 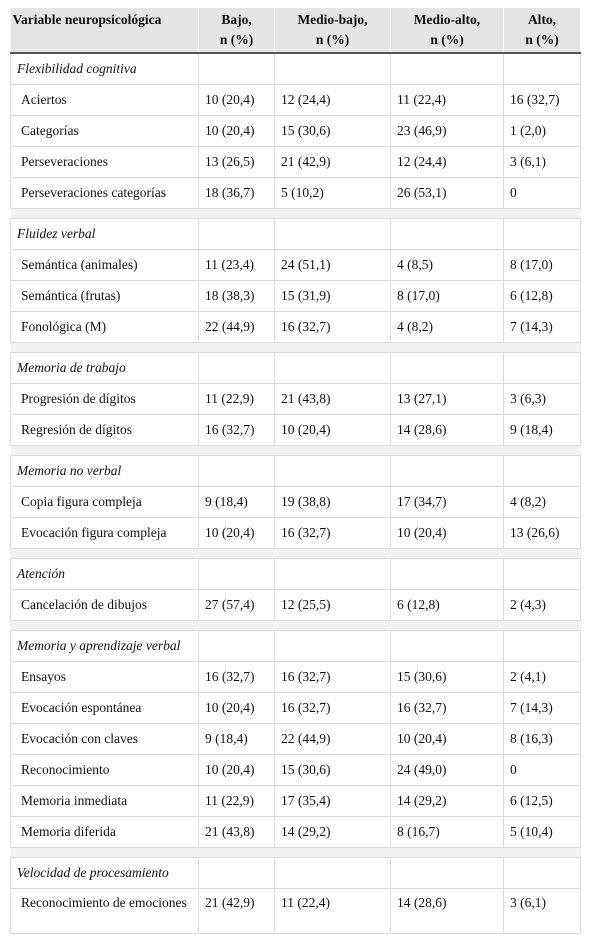 What do you see at coordinates (447, 19) in the screenshot?
I see `header-text: Medio-alto,` at bounding box center [447, 19].